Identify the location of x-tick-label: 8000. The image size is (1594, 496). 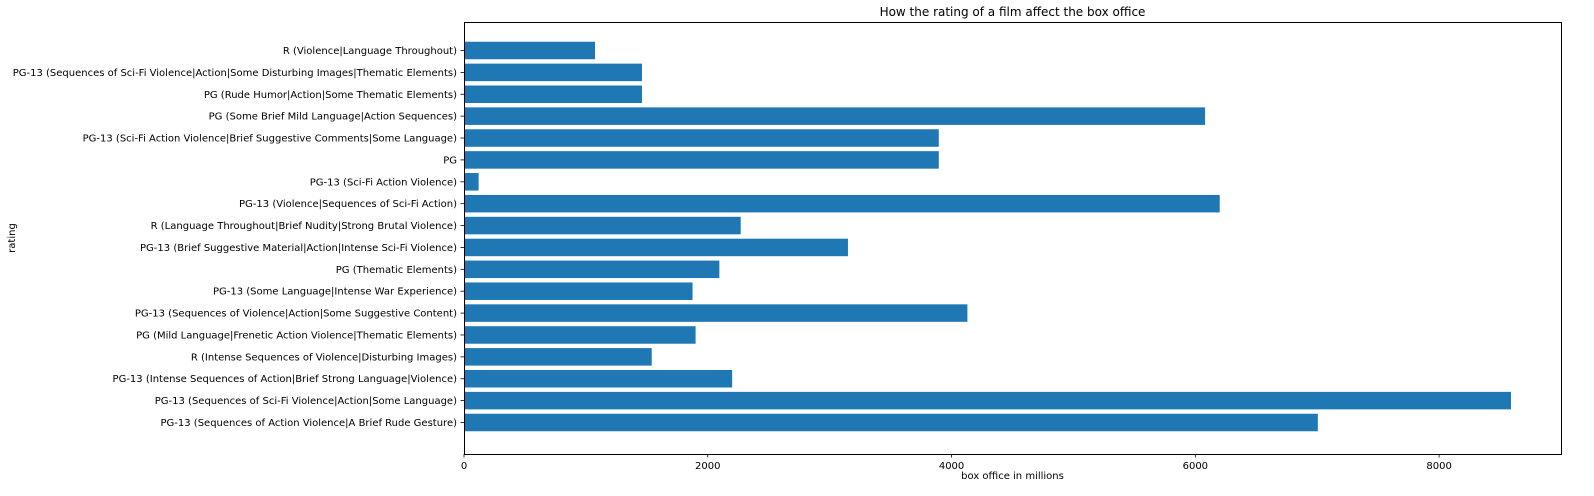
(1438, 466).